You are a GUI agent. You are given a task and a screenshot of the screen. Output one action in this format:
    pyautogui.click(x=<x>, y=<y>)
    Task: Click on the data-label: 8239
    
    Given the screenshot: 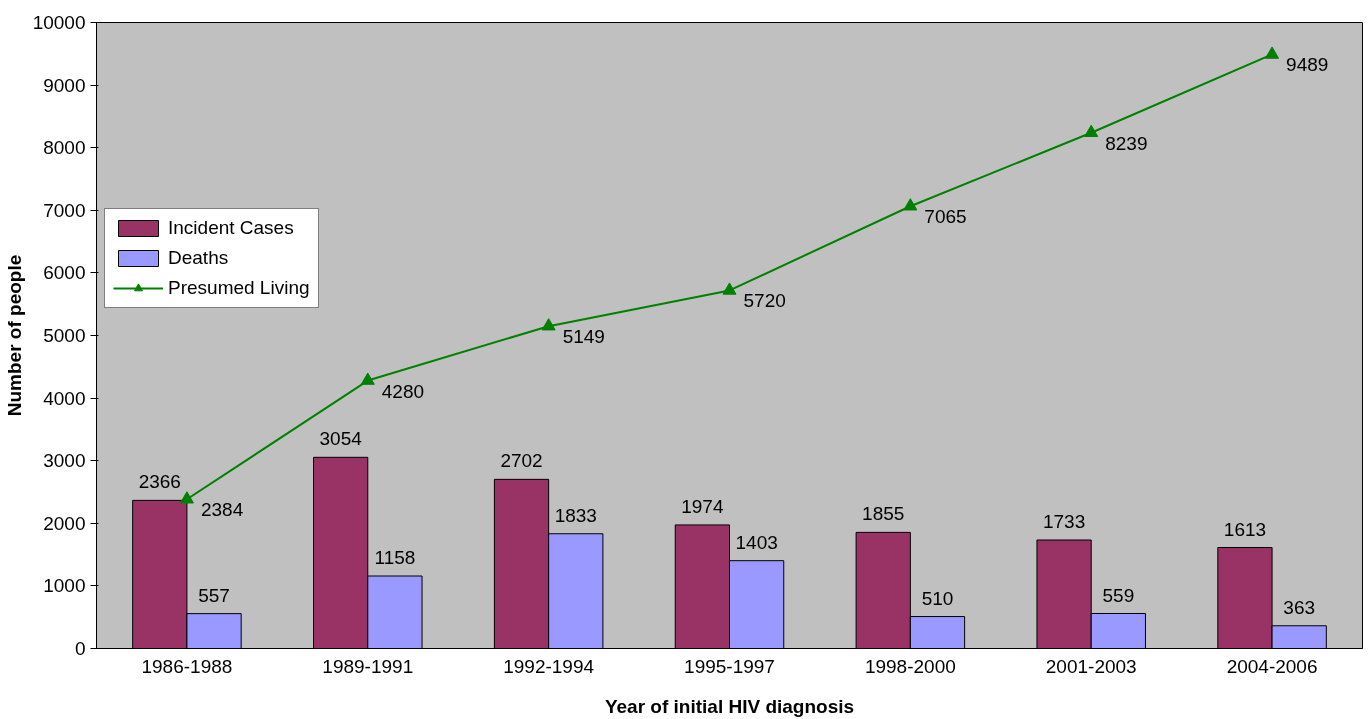 What is the action you would take?
    pyautogui.click(x=1126, y=143)
    